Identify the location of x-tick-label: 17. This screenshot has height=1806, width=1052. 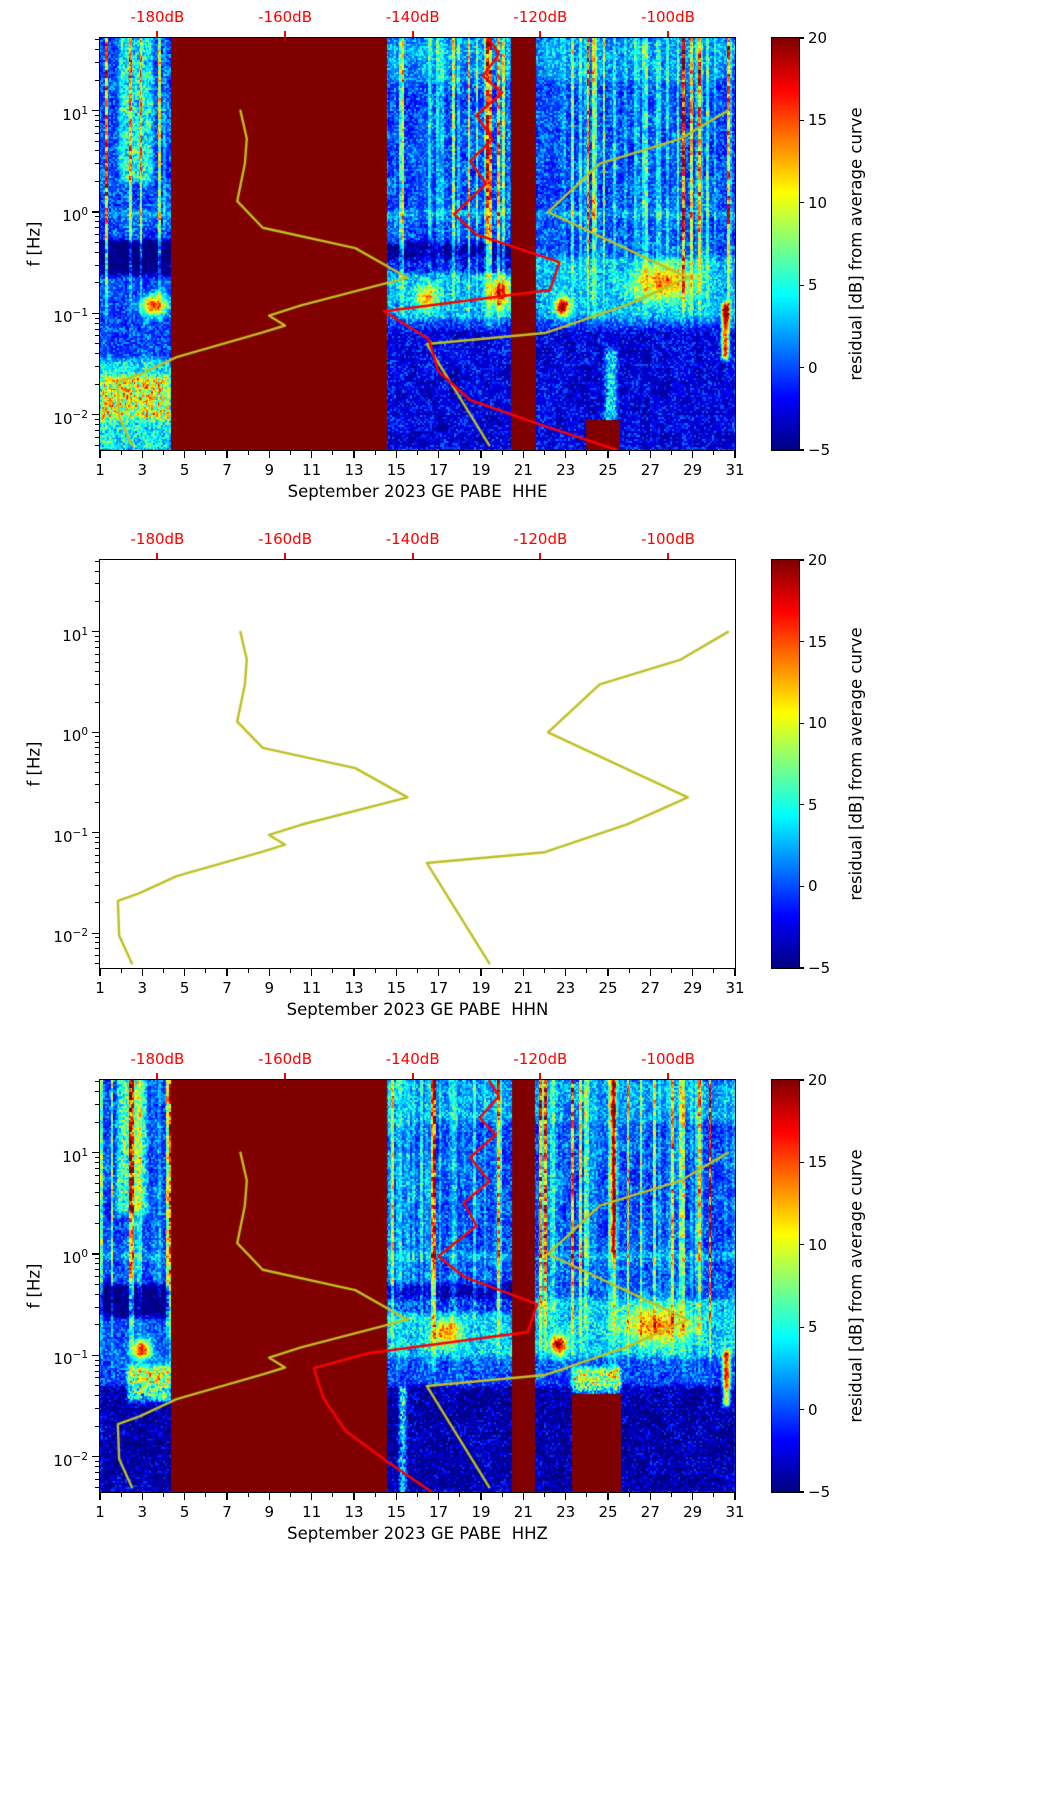
(439, 1512).